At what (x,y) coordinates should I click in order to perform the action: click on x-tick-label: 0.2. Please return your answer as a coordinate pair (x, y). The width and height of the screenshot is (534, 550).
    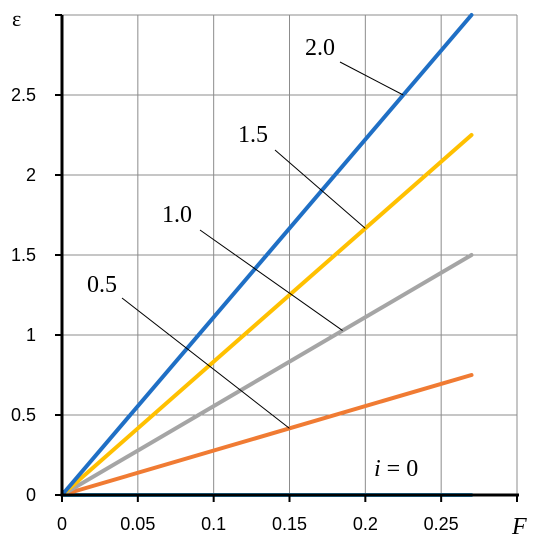
    Looking at the image, I should click on (365, 524).